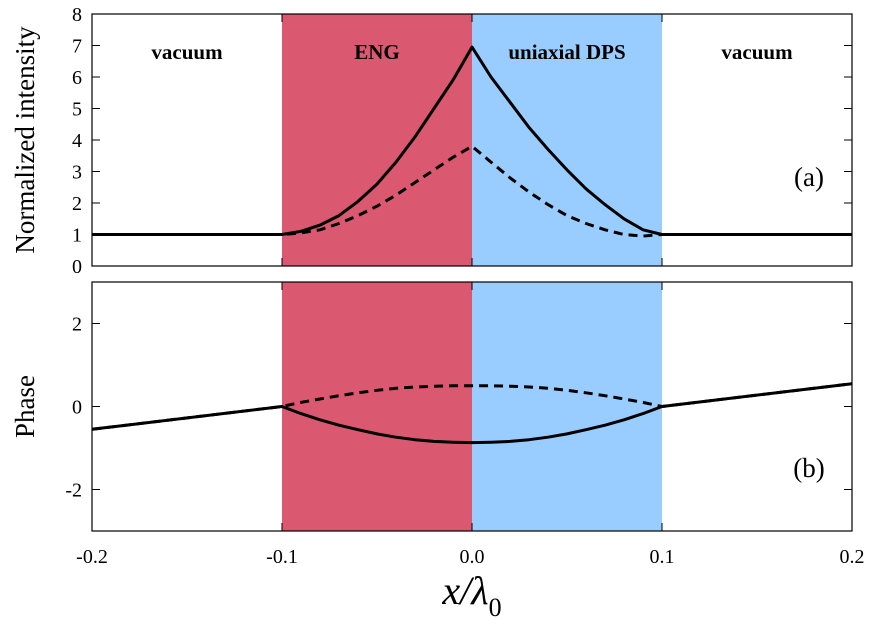 The image size is (873, 631). Describe the element at coordinates (25, 406) in the screenshot. I see `y-axis-label-phase: Phase` at that location.